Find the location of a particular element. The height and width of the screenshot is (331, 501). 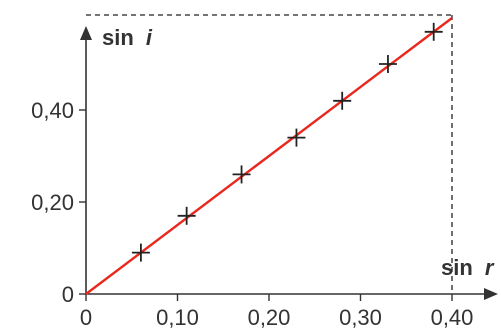

x-axis-arrow is located at coordinates (491, 294).